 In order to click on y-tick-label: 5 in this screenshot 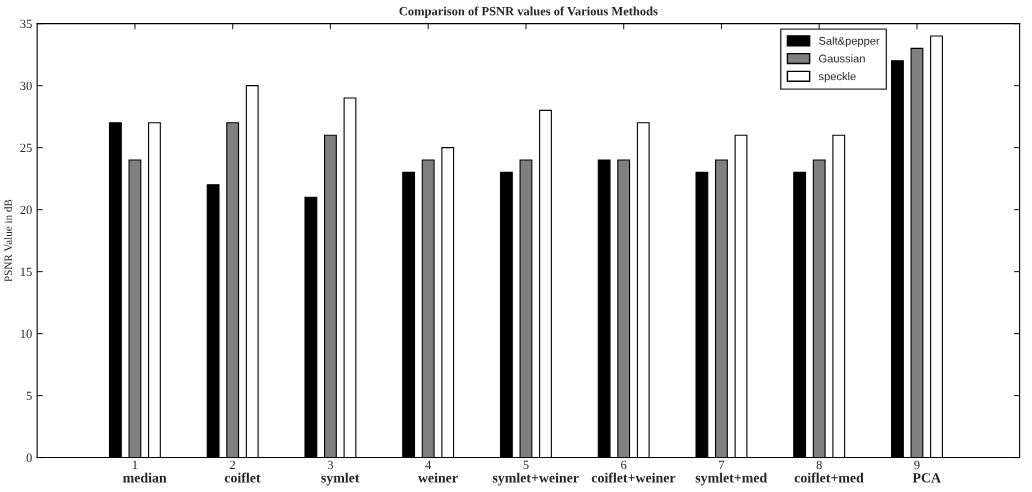, I will do `click(29, 396)`.